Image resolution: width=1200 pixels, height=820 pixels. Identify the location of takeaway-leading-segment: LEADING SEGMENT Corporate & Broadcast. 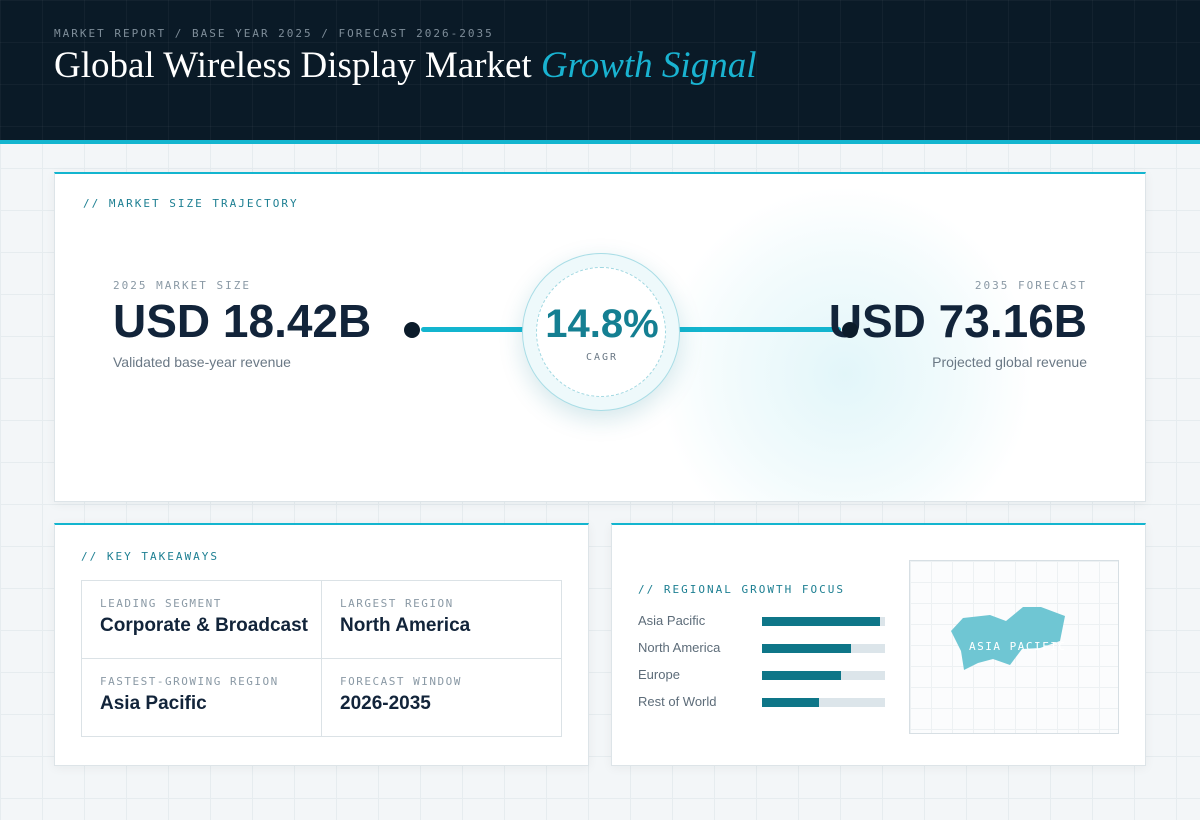
(202, 620).